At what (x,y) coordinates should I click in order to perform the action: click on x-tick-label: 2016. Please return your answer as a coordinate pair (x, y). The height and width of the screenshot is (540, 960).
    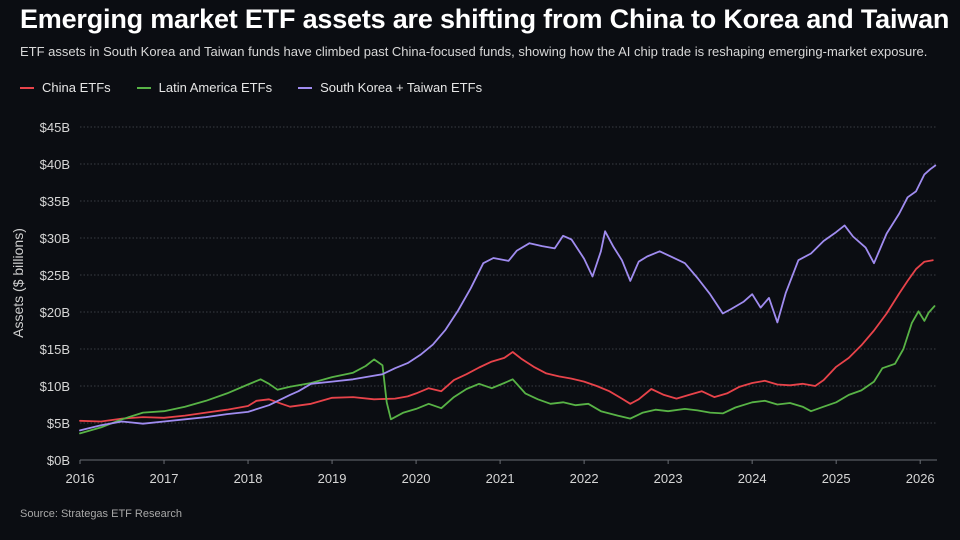
    Looking at the image, I should click on (80, 478).